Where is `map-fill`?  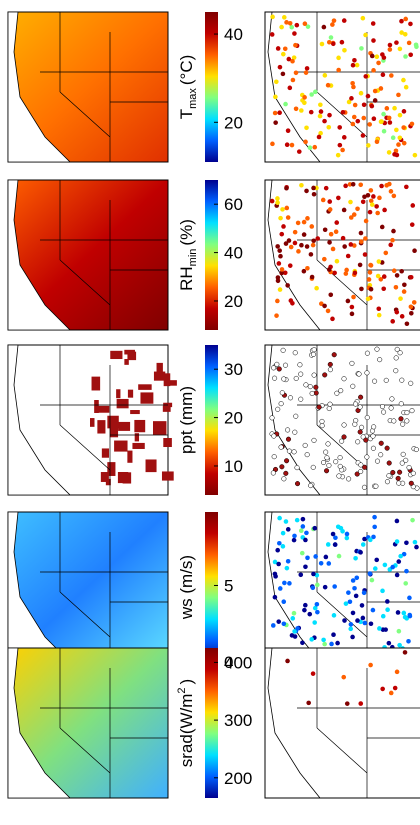 map-fill is located at coordinates (342, 420).